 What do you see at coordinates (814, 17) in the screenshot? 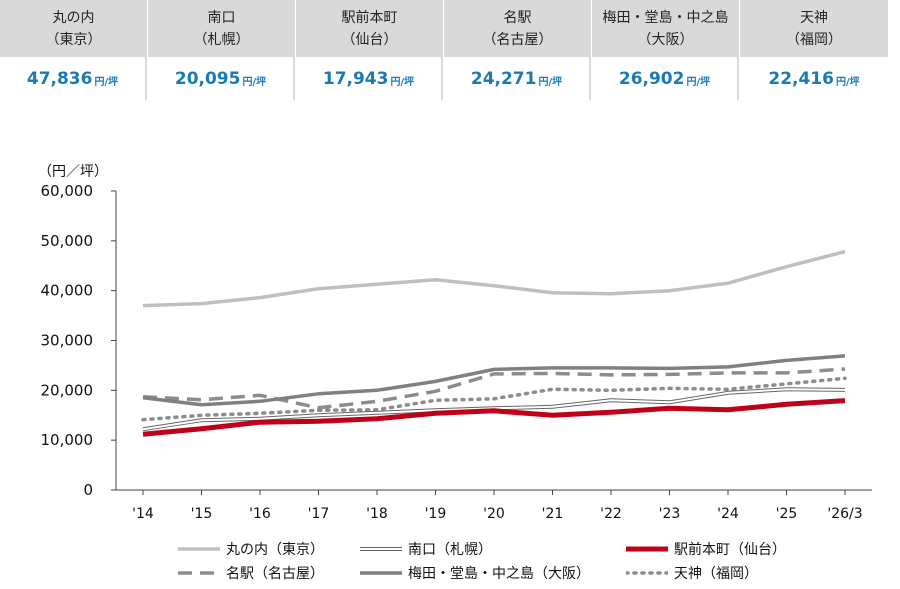
I see `card-area-name: 天神` at bounding box center [814, 17].